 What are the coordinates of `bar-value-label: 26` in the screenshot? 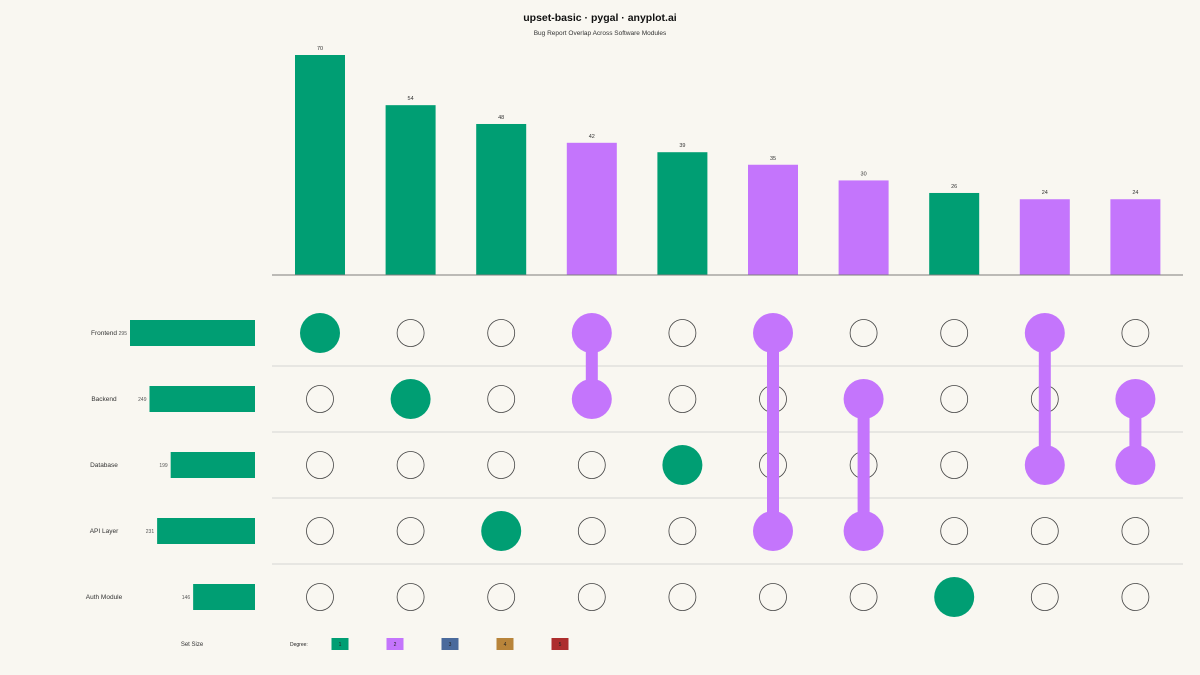 It's located at (954, 187).